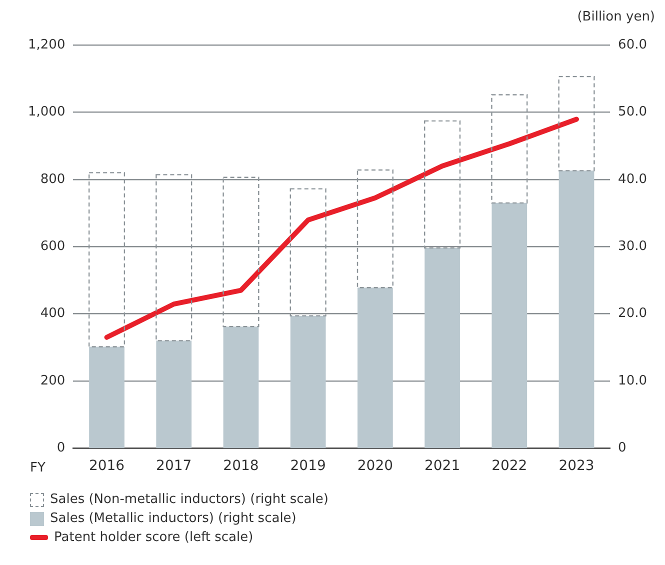  Describe the element at coordinates (106, 466) in the screenshot. I see `x-tick-label: 2016` at that location.